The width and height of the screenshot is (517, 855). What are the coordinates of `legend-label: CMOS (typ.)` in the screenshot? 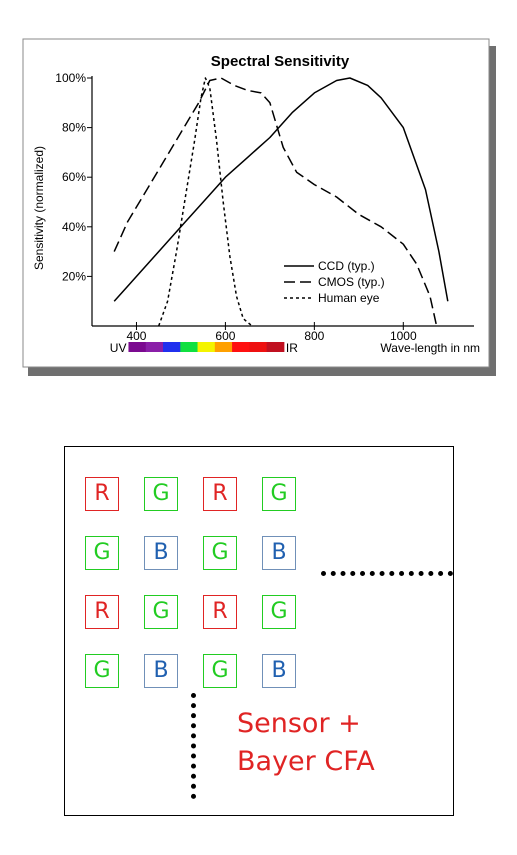 It's located at (351, 282).